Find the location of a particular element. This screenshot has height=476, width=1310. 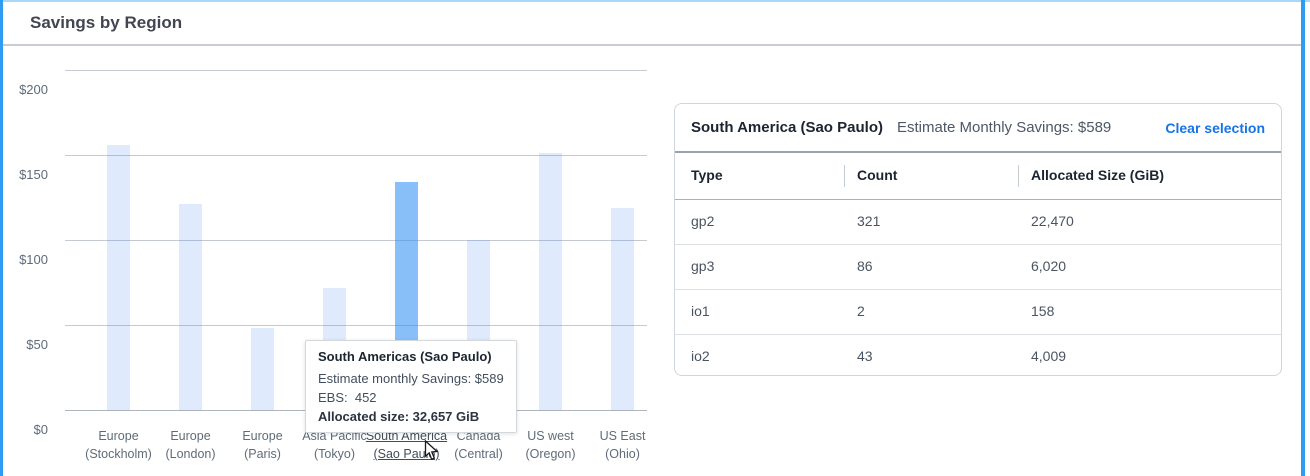

cell-count: 43 is located at coordinates (865, 356).